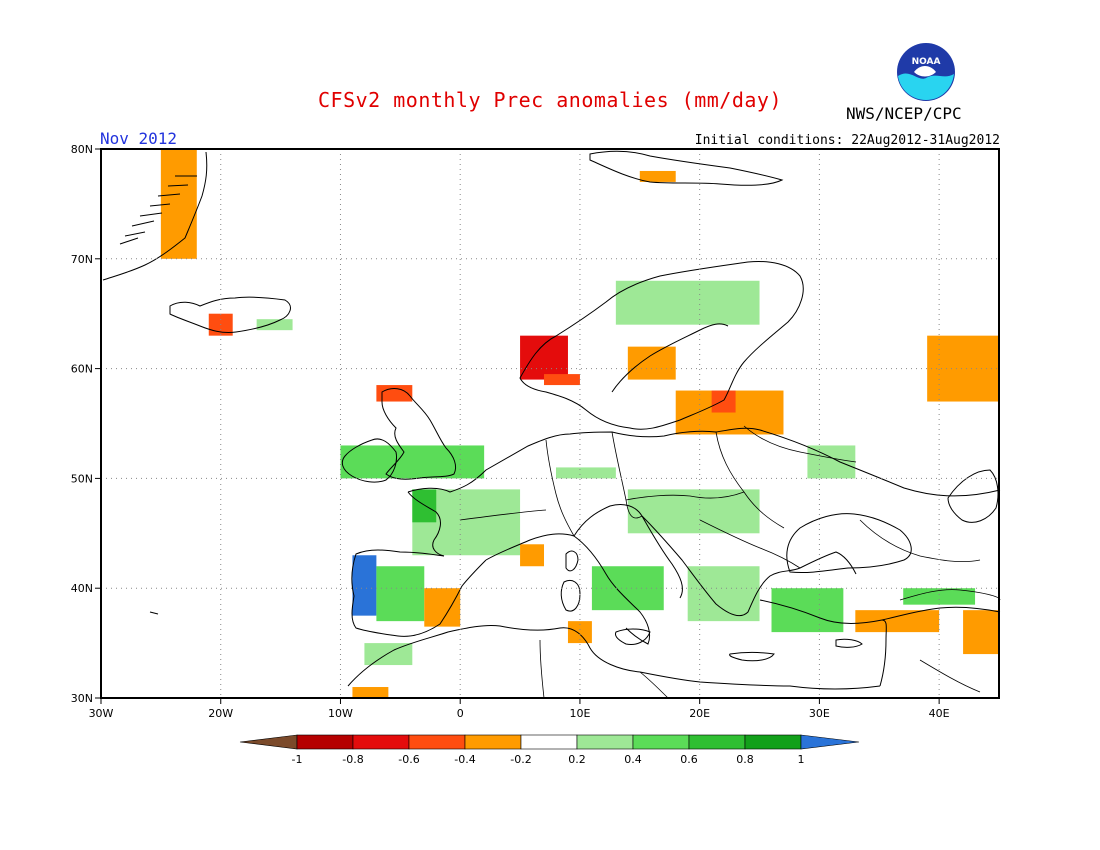  Describe the element at coordinates (819, 713) in the screenshot. I see `lon-tick-label-6: 30E` at that location.